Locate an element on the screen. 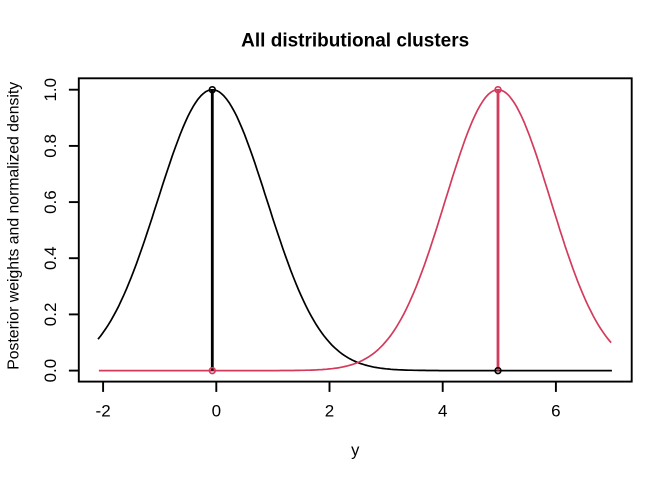  svg-text: 1.0 is located at coordinates (50, 90).